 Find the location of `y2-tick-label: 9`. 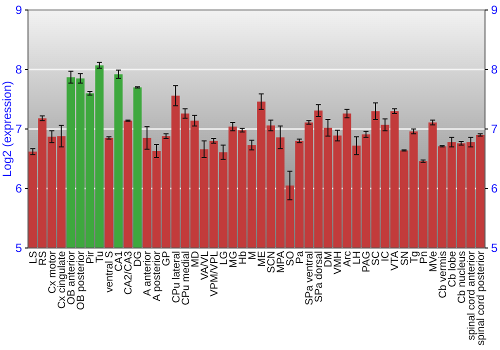

y2-tick-label: 9 is located at coordinates (494, 9).